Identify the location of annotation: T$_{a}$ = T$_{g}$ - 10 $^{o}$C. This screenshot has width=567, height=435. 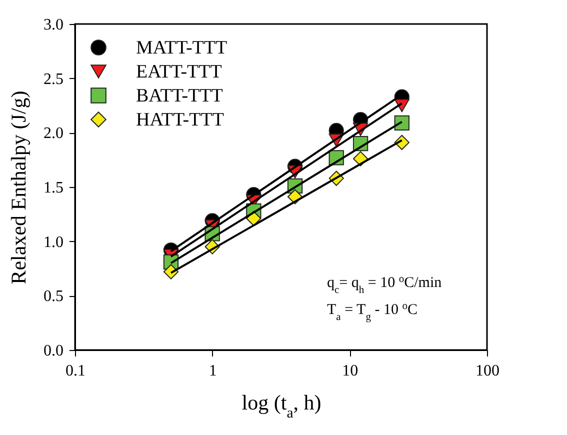
(372, 311).